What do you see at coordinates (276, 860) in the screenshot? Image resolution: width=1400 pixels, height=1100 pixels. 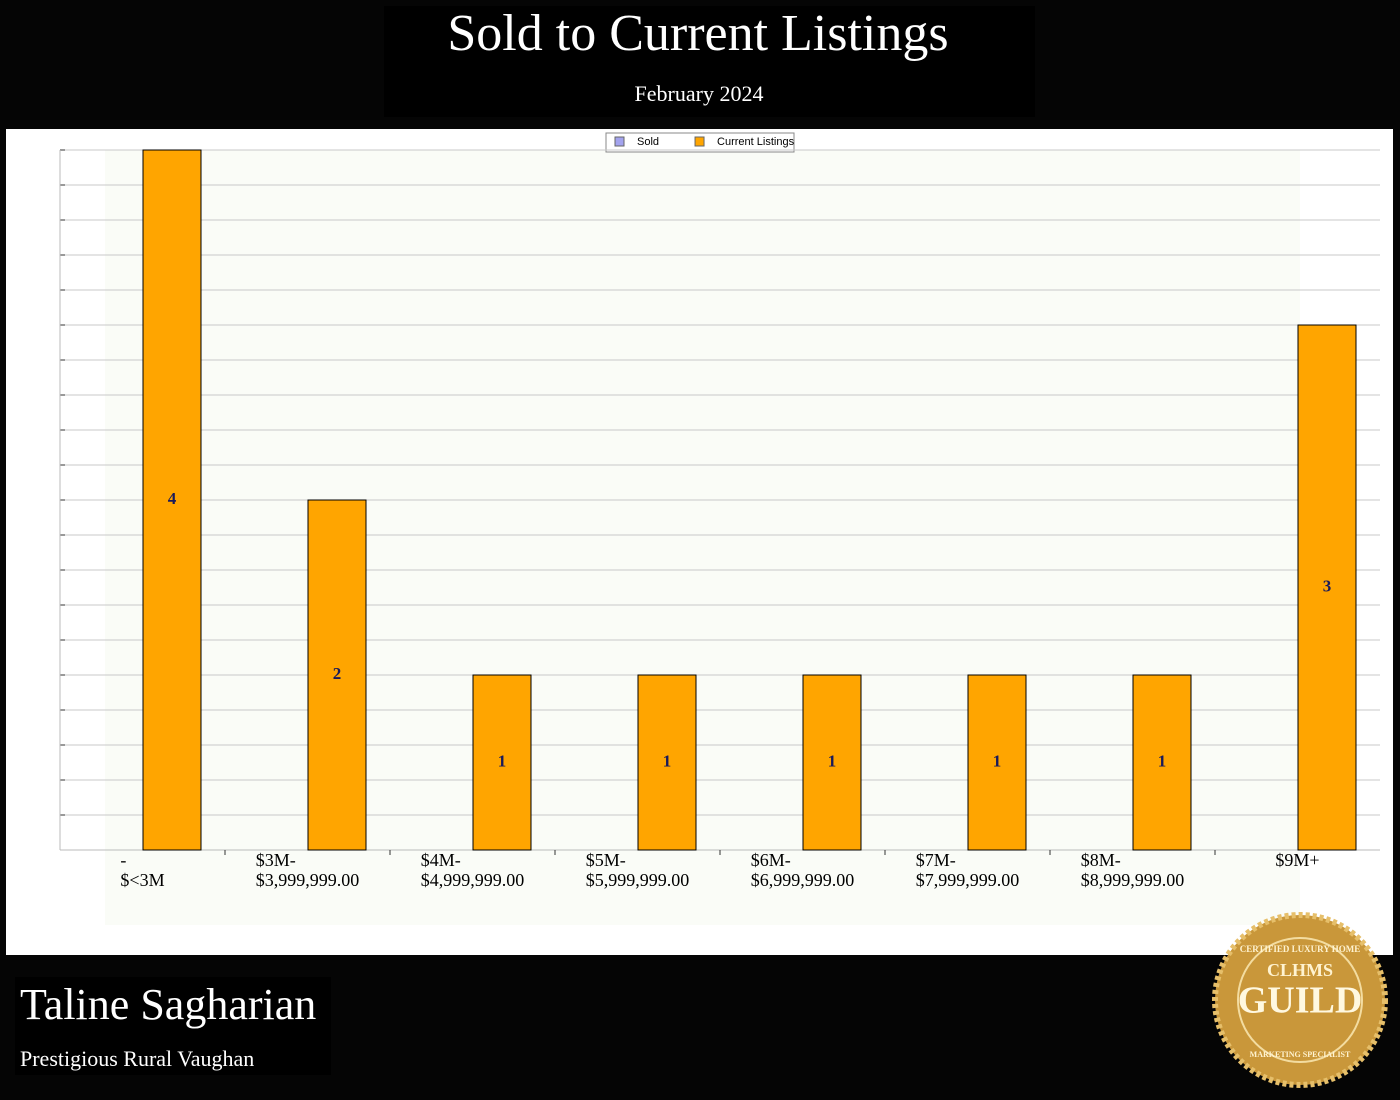 I see `x-tick-label: $3M-` at bounding box center [276, 860].